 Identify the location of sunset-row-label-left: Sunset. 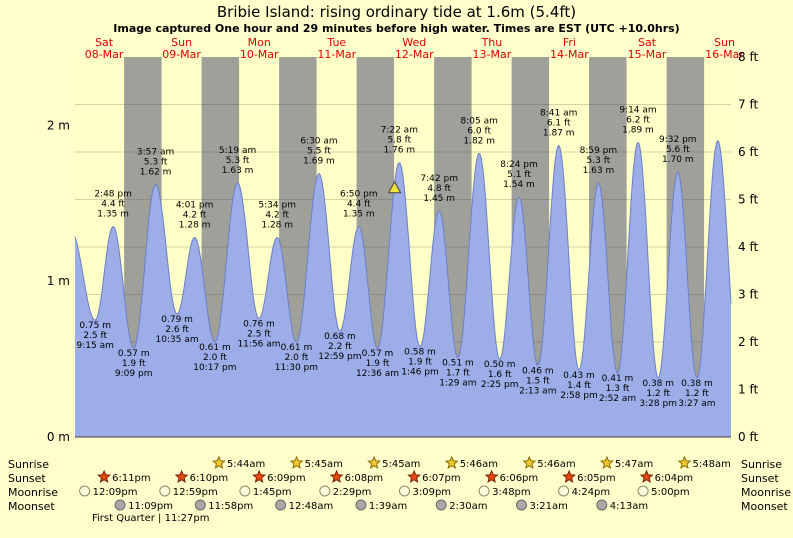
(27, 478).